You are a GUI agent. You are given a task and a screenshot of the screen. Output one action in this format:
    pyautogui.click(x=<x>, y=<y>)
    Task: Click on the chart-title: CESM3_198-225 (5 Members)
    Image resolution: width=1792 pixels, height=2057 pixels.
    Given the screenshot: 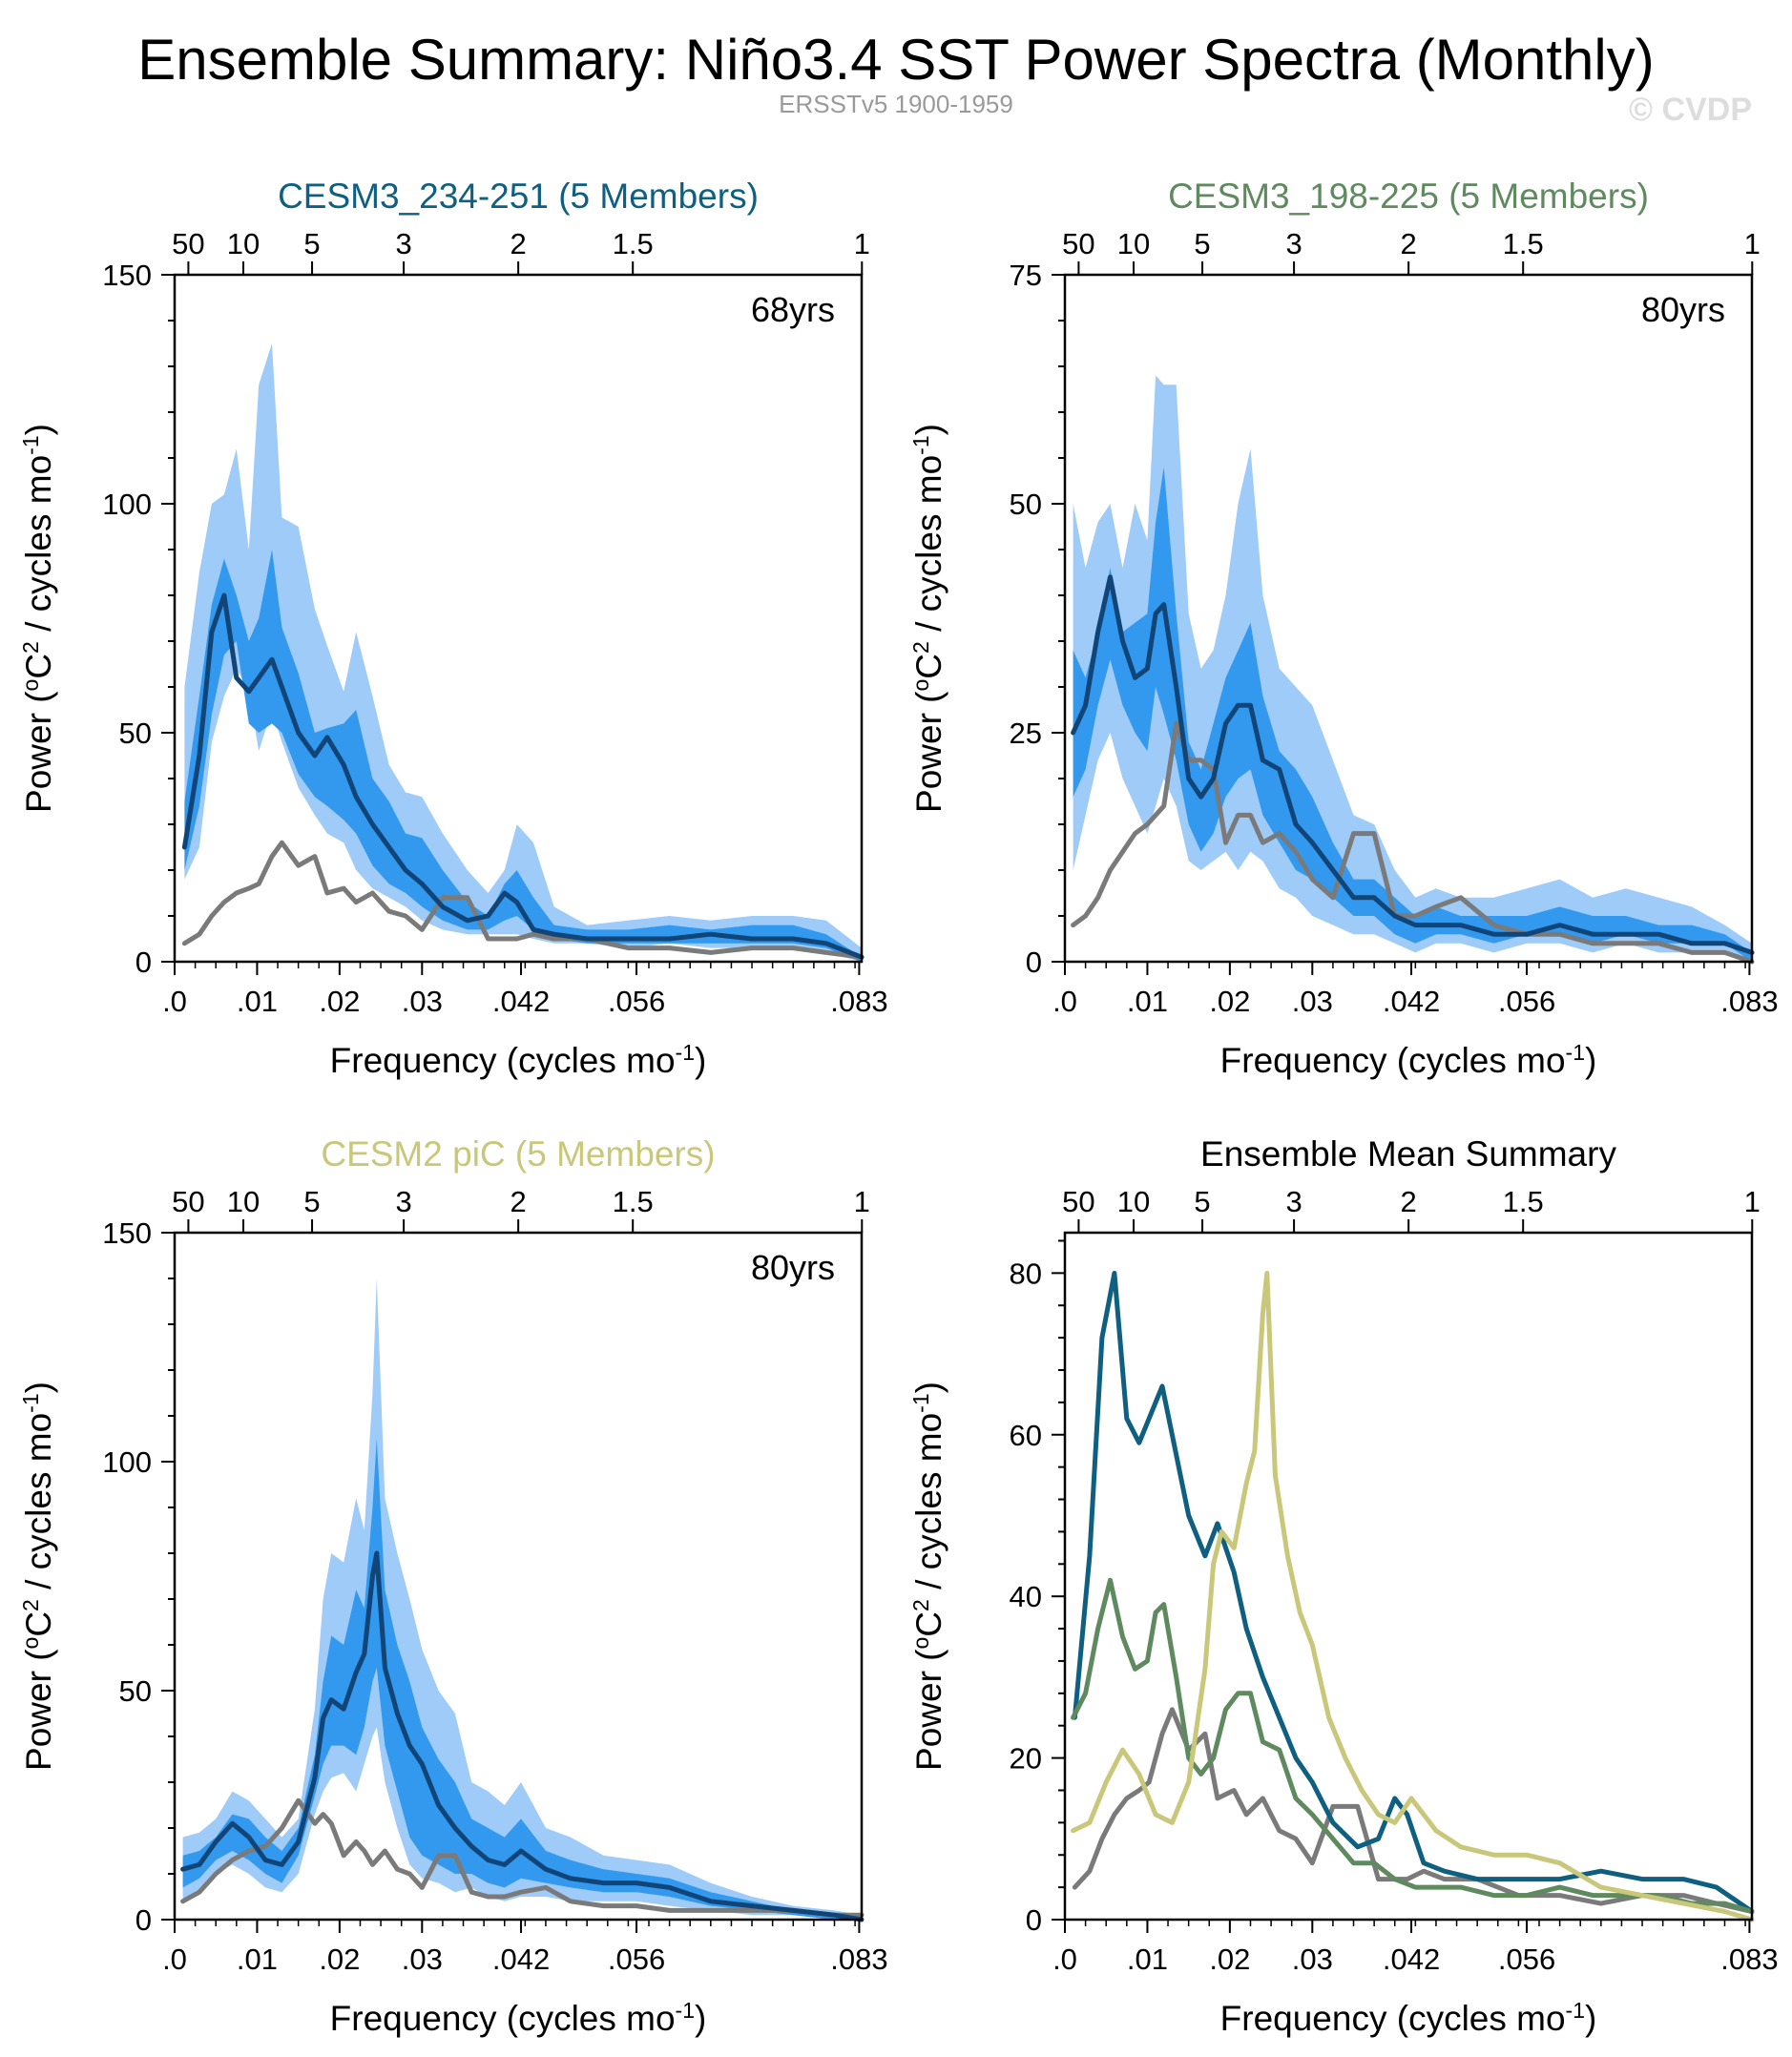 What is the action you would take?
    pyautogui.click(x=1408, y=196)
    